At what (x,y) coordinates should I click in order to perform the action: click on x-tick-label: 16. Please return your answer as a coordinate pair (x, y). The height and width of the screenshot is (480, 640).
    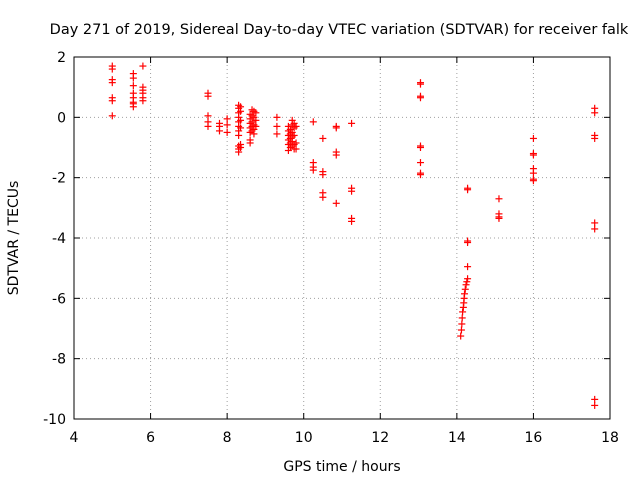
    Looking at the image, I should click on (534, 438).